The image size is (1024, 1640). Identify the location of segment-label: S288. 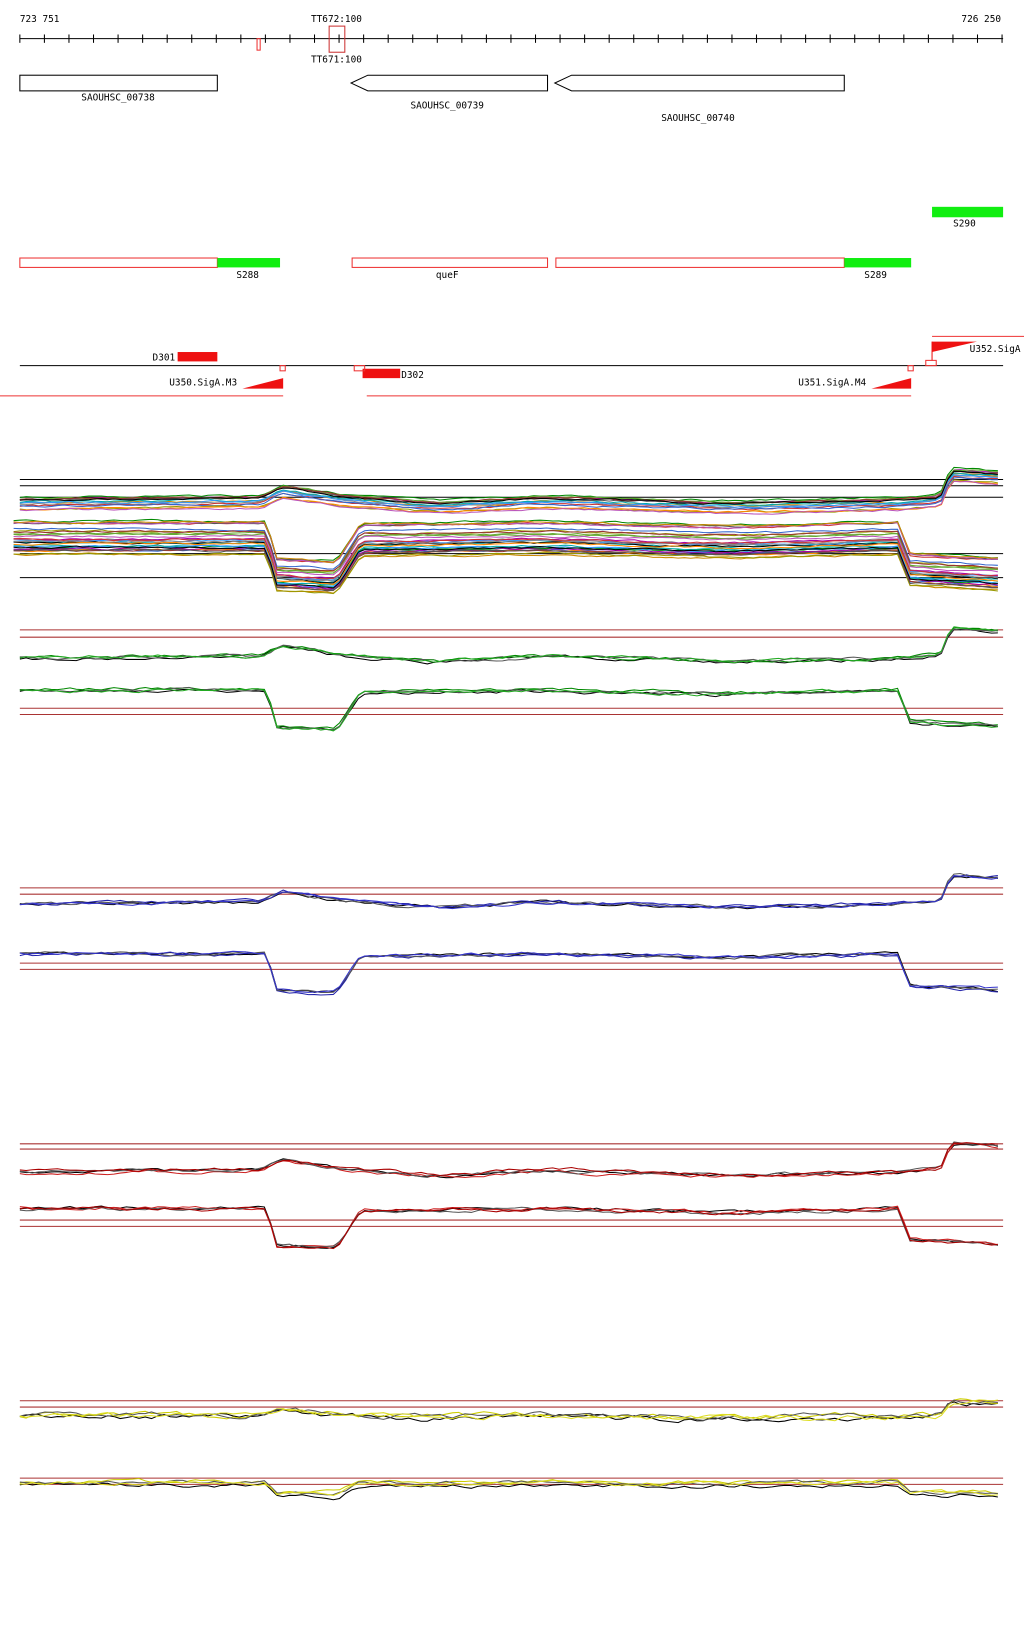
(247, 275).